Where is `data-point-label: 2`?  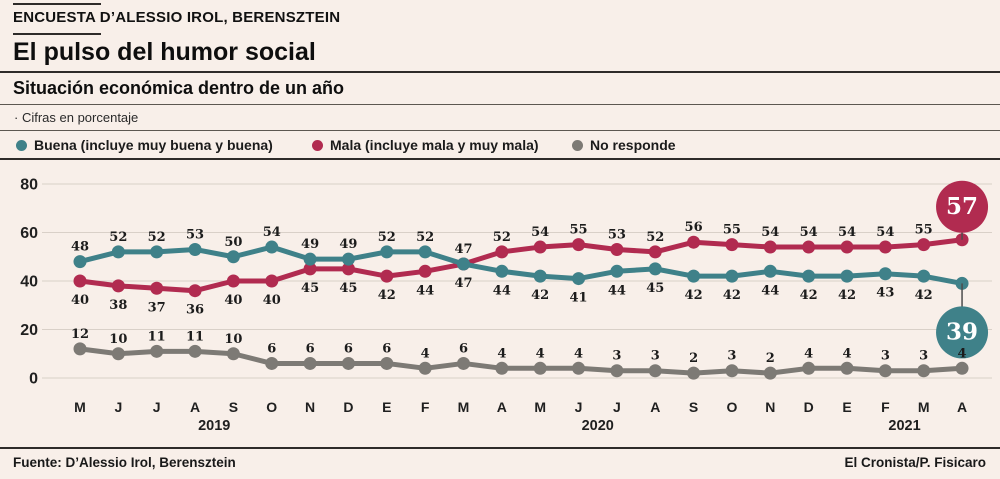 data-point-label: 2 is located at coordinates (693, 358).